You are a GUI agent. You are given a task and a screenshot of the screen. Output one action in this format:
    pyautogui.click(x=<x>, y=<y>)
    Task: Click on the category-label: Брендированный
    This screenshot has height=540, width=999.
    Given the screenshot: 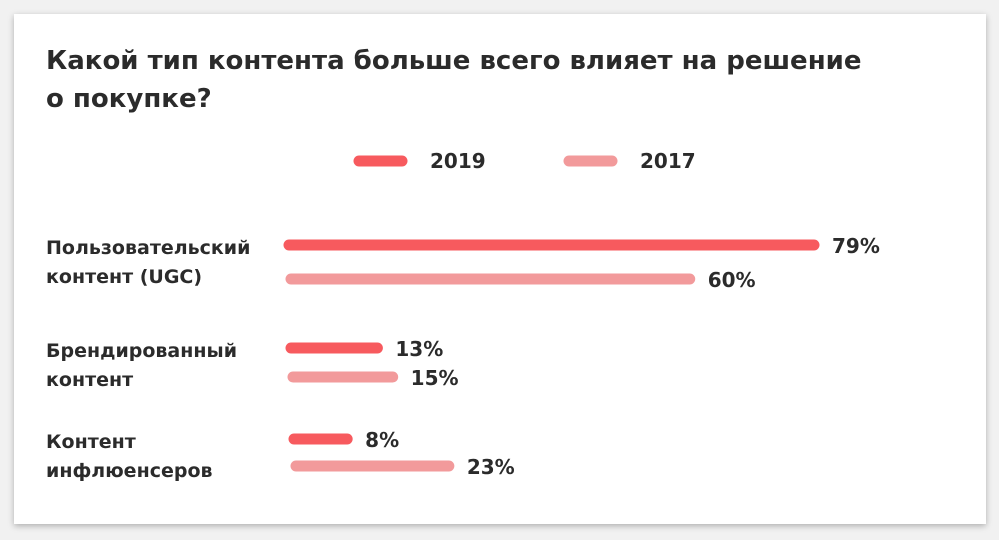 What is the action you would take?
    pyautogui.click(x=141, y=351)
    